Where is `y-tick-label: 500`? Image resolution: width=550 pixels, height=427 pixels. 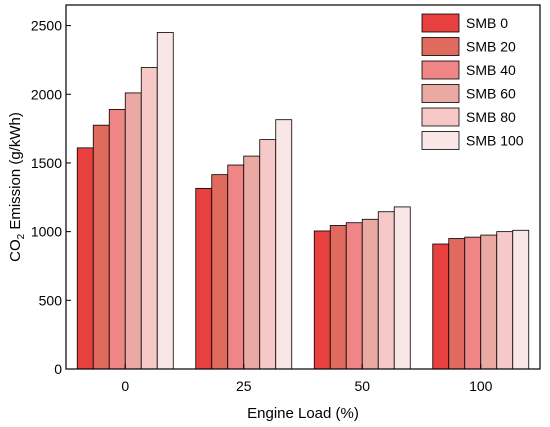
y-tick-label: 500 is located at coordinates (51, 300).